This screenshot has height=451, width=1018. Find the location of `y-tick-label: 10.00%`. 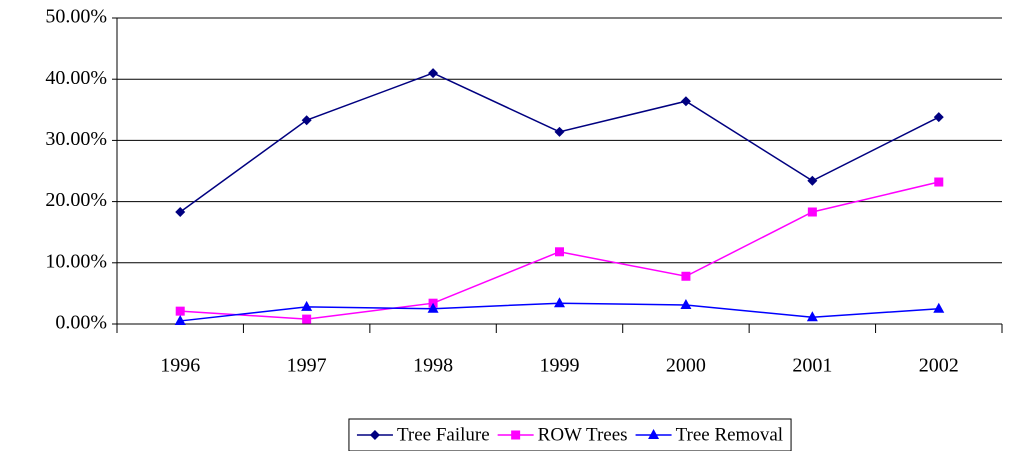

y-tick-label: 10.00% is located at coordinates (76, 261).